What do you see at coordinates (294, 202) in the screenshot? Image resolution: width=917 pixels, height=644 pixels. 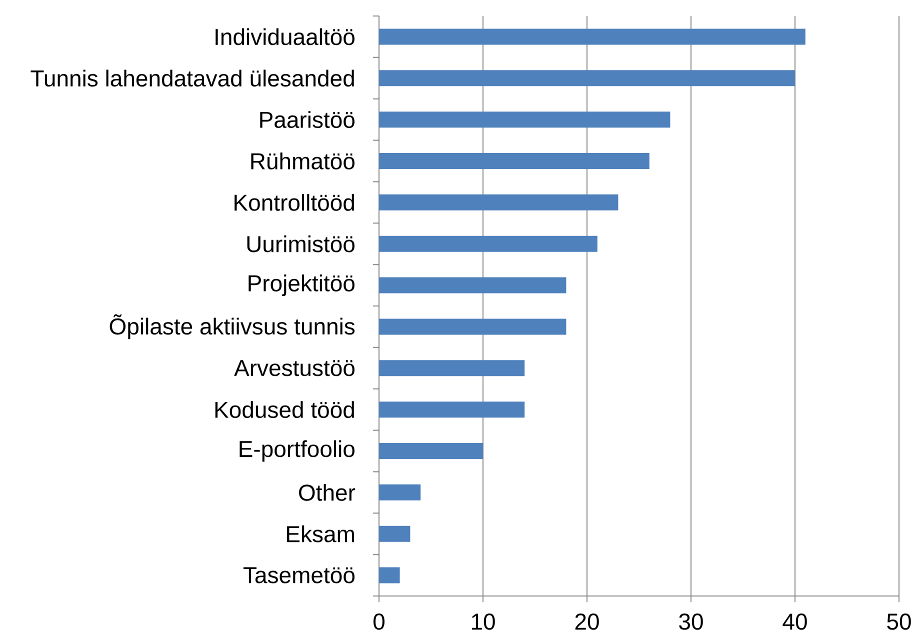 I see `y-tick-label: Kontrolltööd` at bounding box center [294, 202].